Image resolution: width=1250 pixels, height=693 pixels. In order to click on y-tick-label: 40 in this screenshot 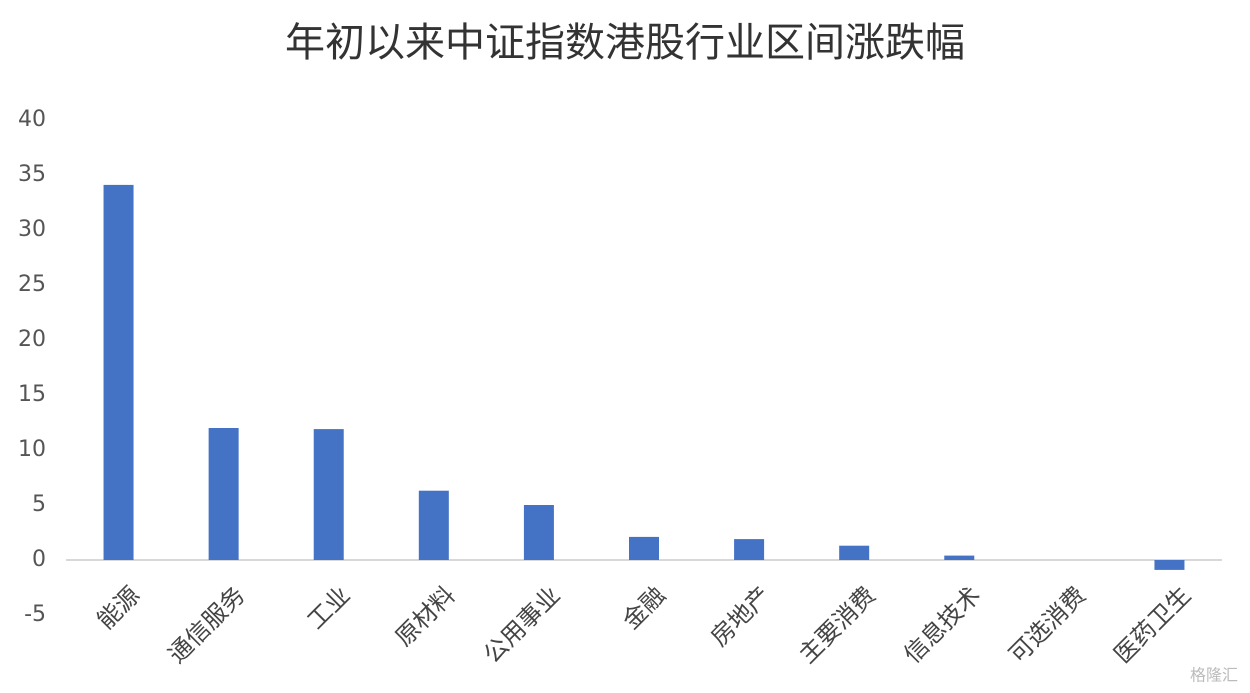, I will do `click(32, 119)`.